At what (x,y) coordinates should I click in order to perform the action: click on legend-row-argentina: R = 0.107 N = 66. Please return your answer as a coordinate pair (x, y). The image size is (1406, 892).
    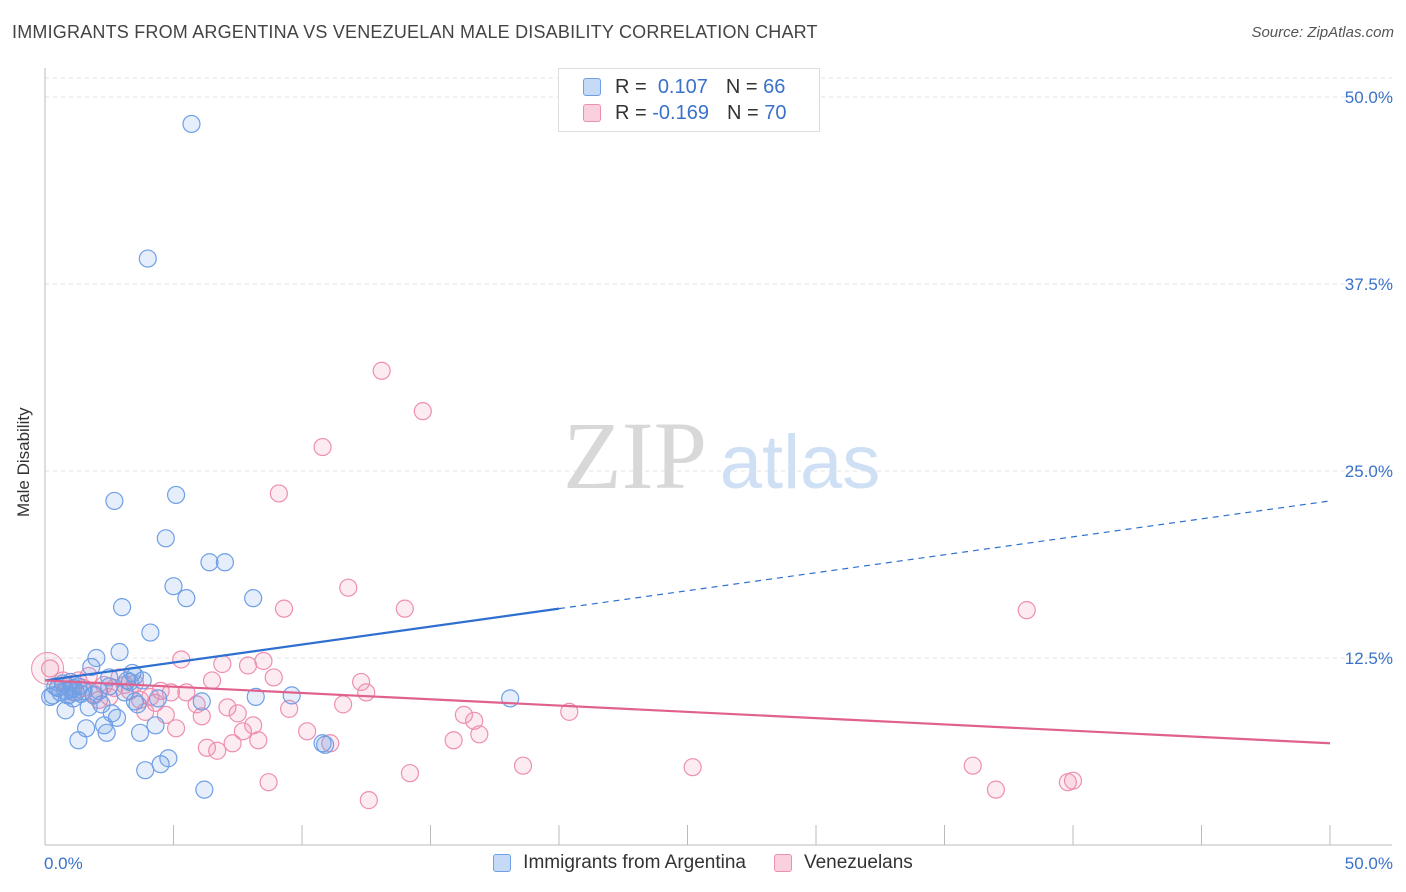
    Looking at the image, I should click on (684, 87).